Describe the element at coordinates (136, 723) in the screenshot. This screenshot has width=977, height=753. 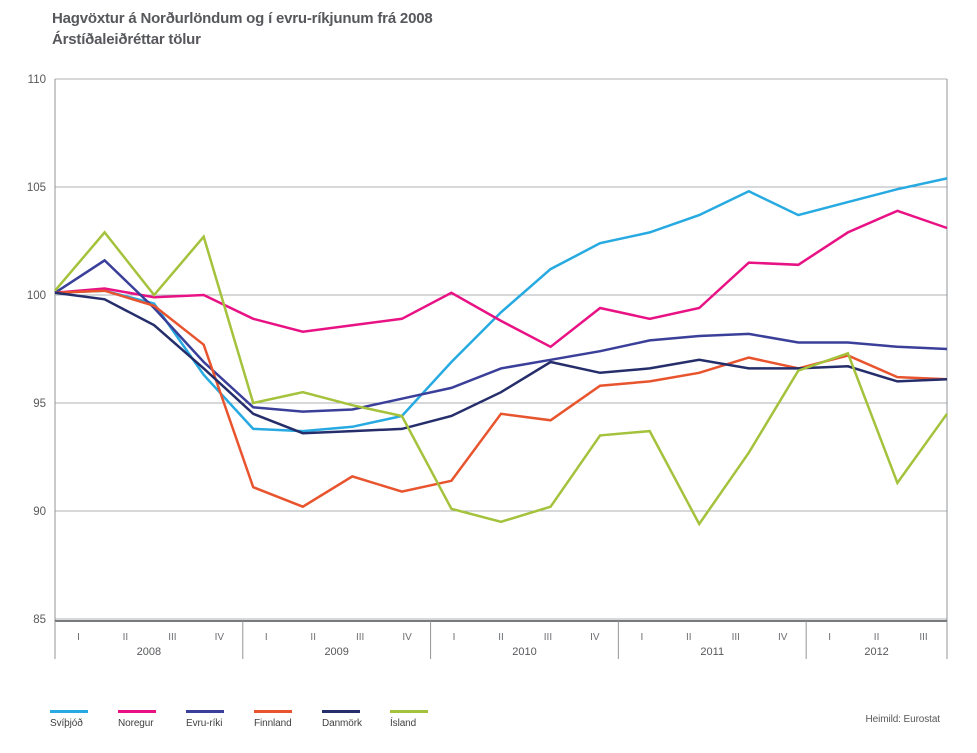
I see `legend-label: Noregur` at that location.